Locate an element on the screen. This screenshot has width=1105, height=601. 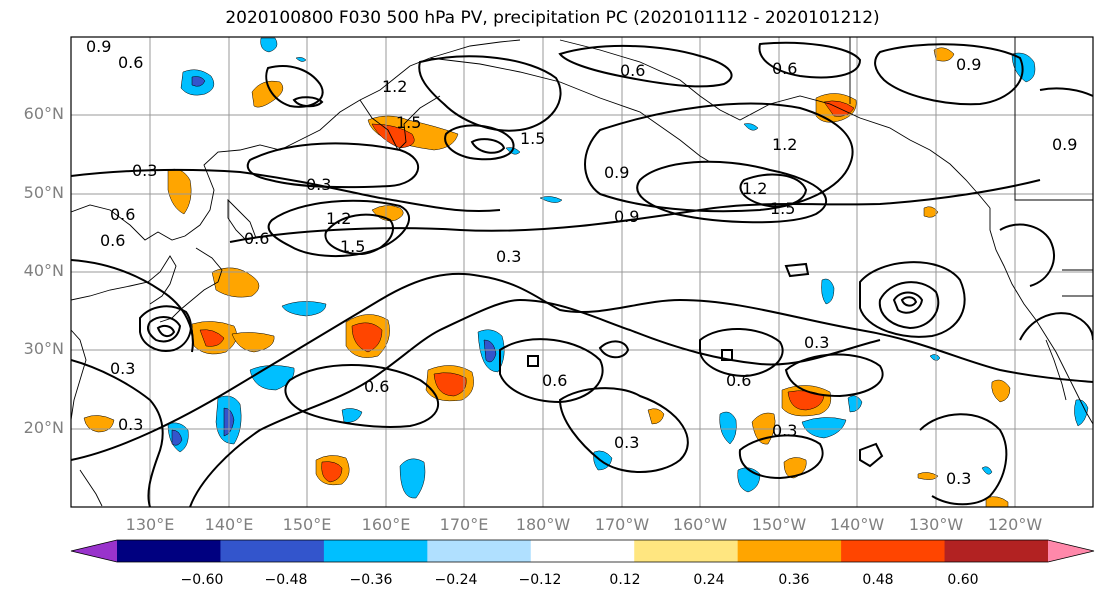
lon-label: 160°W is located at coordinates (700, 524).